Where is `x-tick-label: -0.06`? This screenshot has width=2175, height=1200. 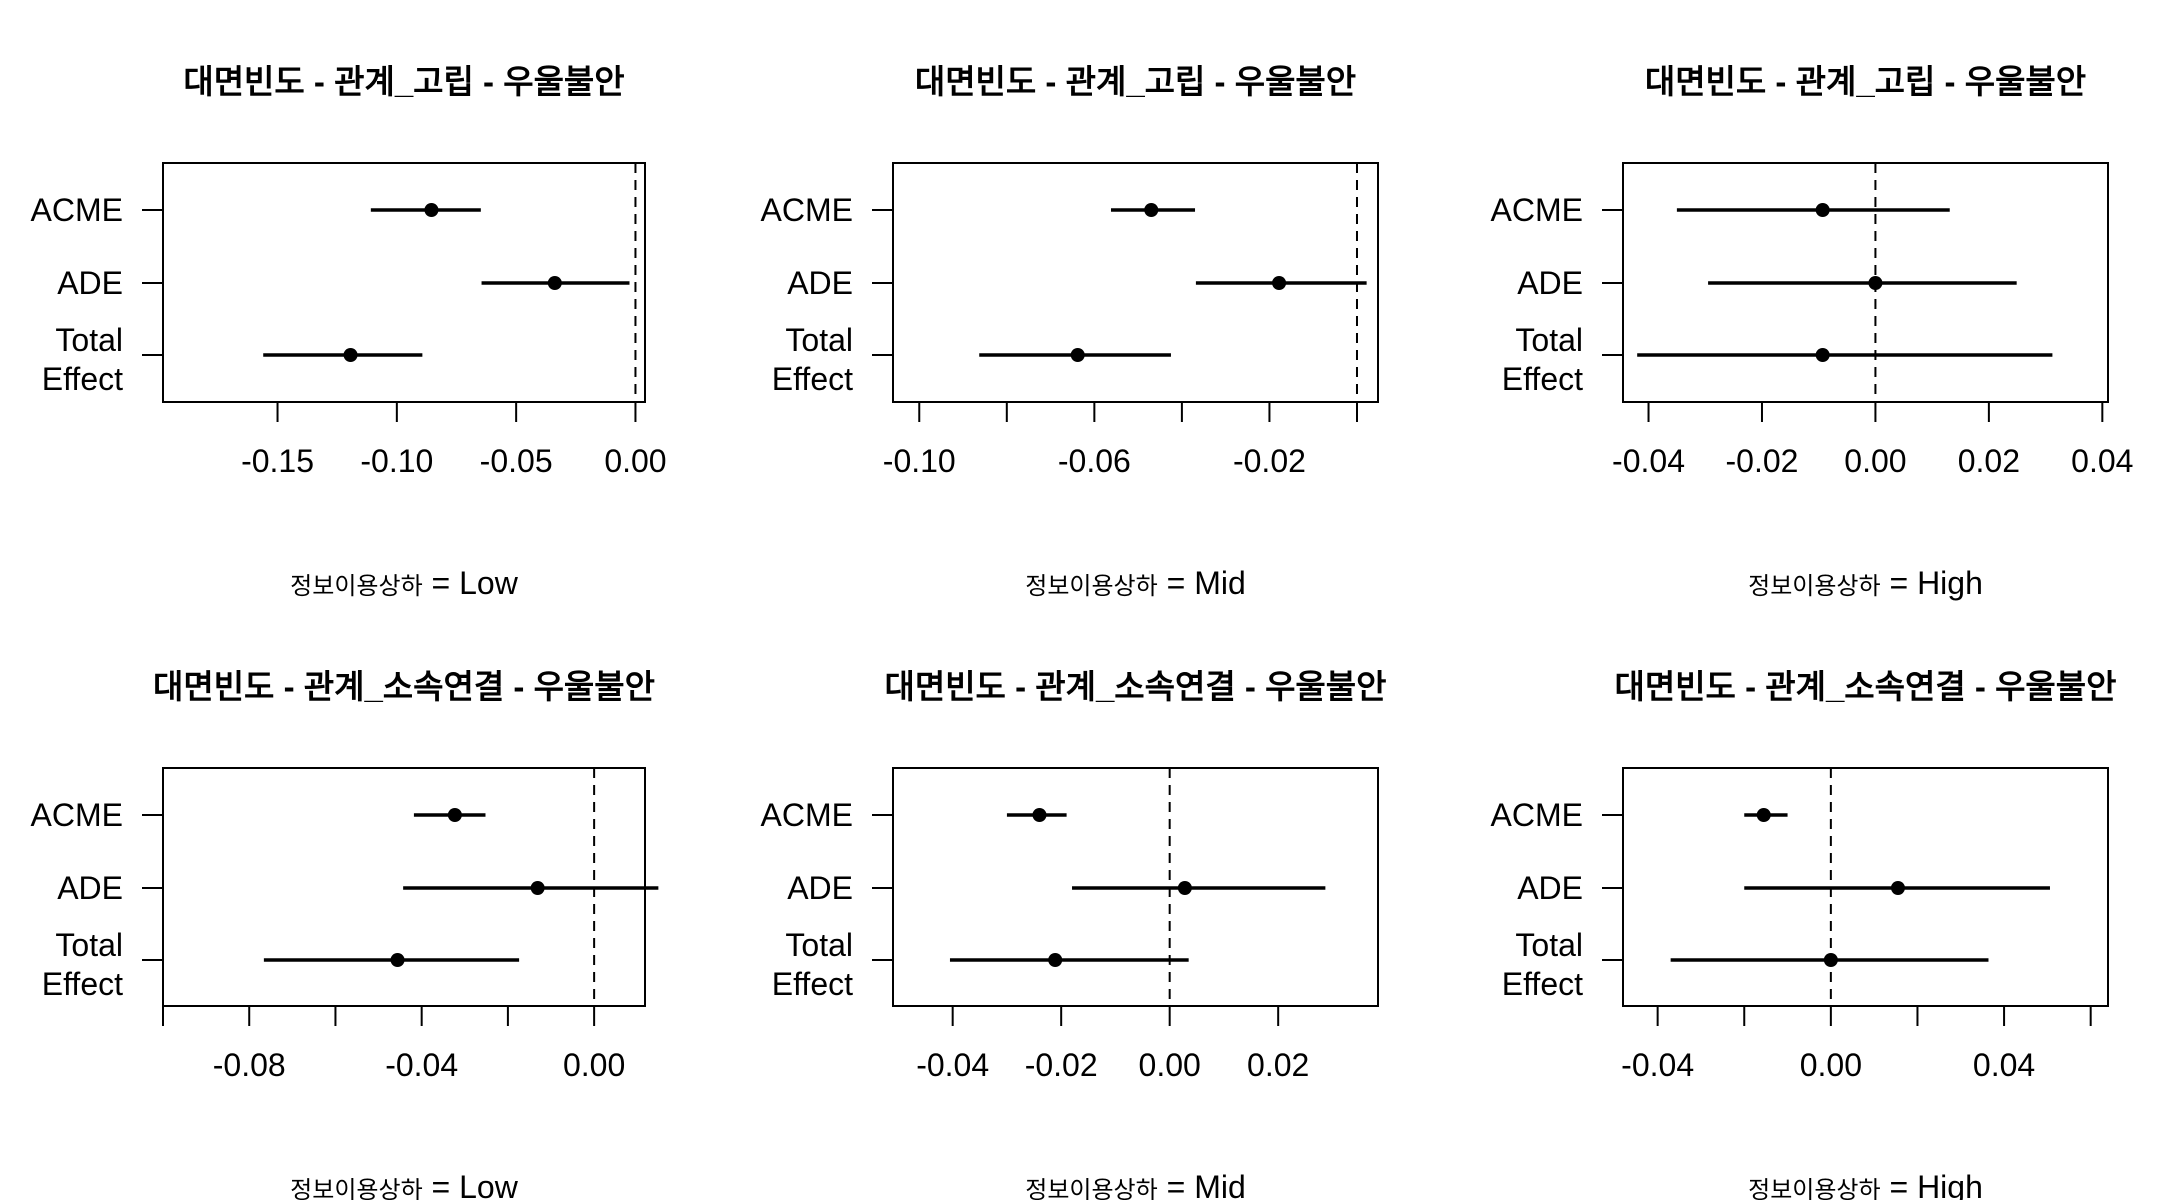 x-tick-label: -0.06 is located at coordinates (1094, 461).